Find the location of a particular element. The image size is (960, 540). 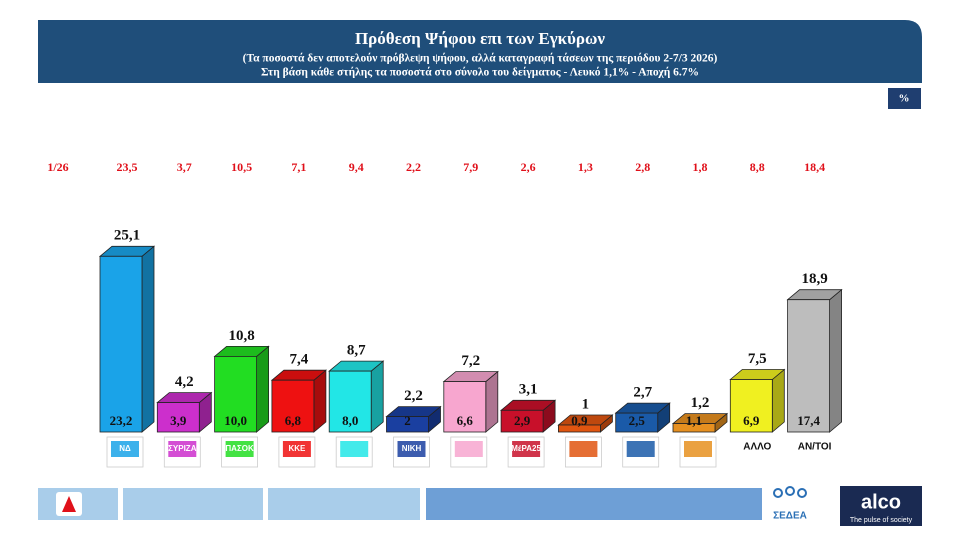

inner-value-label: 6,9 is located at coordinates (751, 420).